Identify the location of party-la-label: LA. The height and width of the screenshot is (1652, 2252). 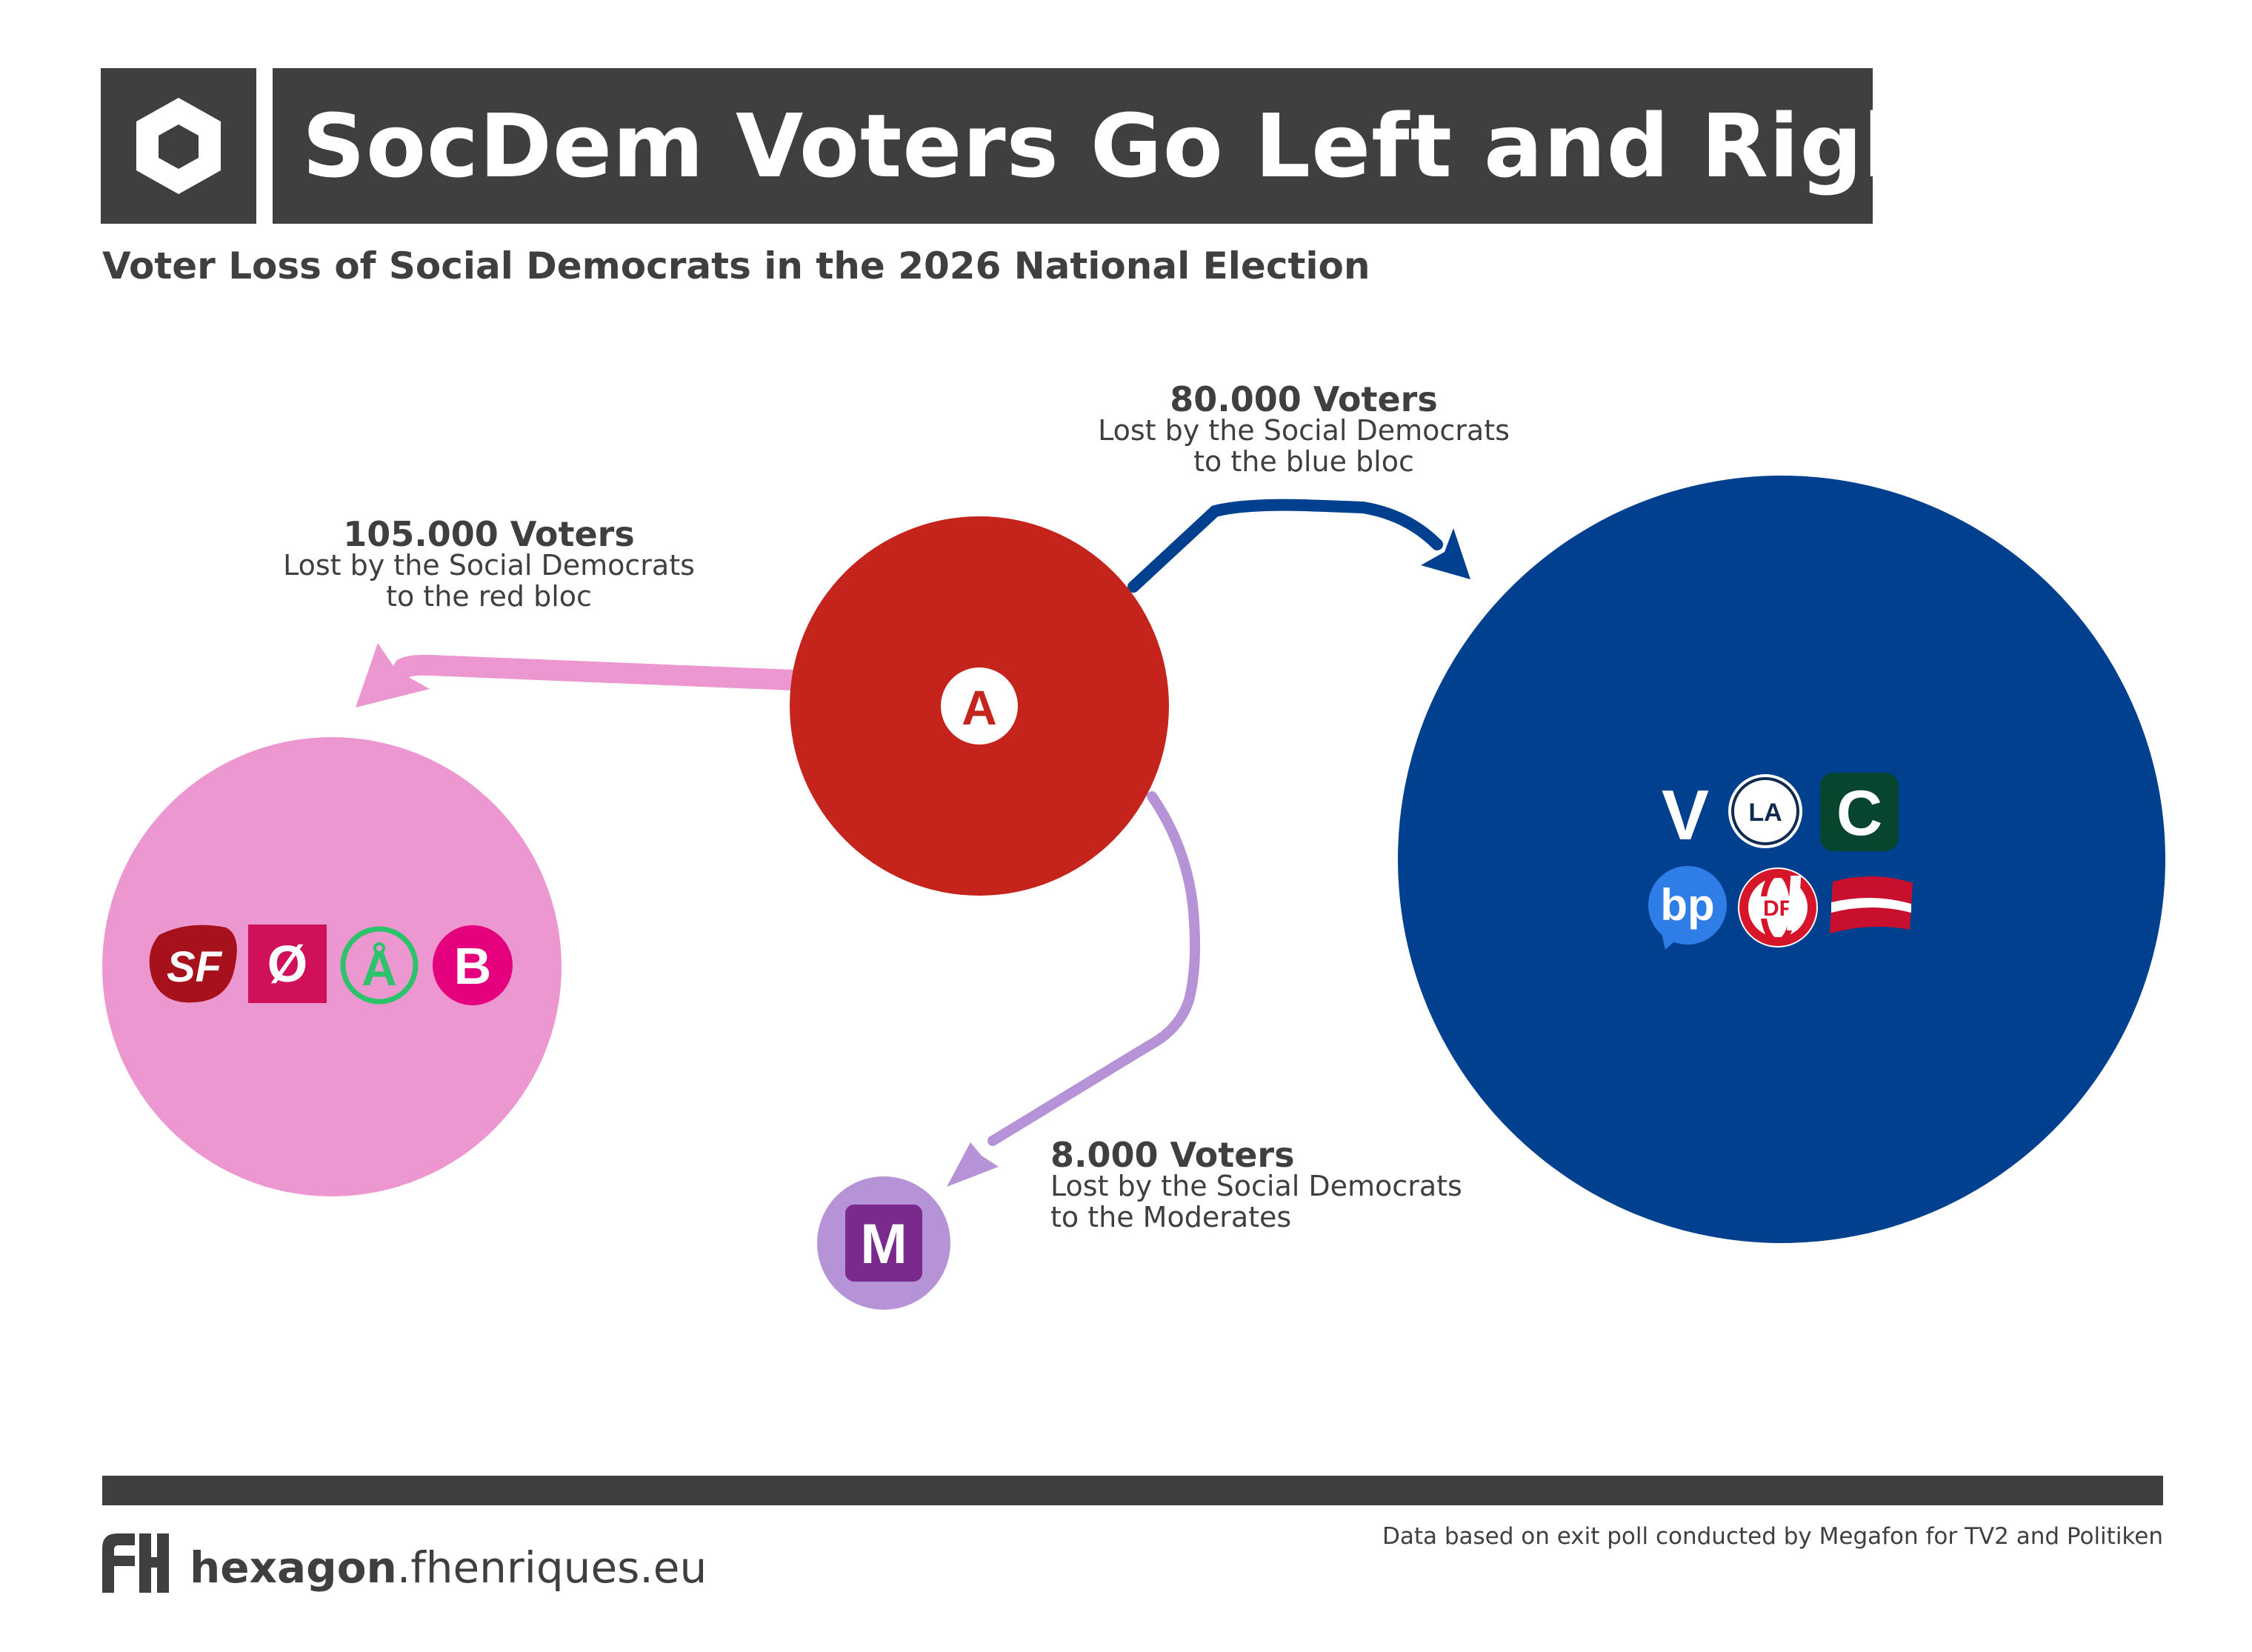
(1765, 813).